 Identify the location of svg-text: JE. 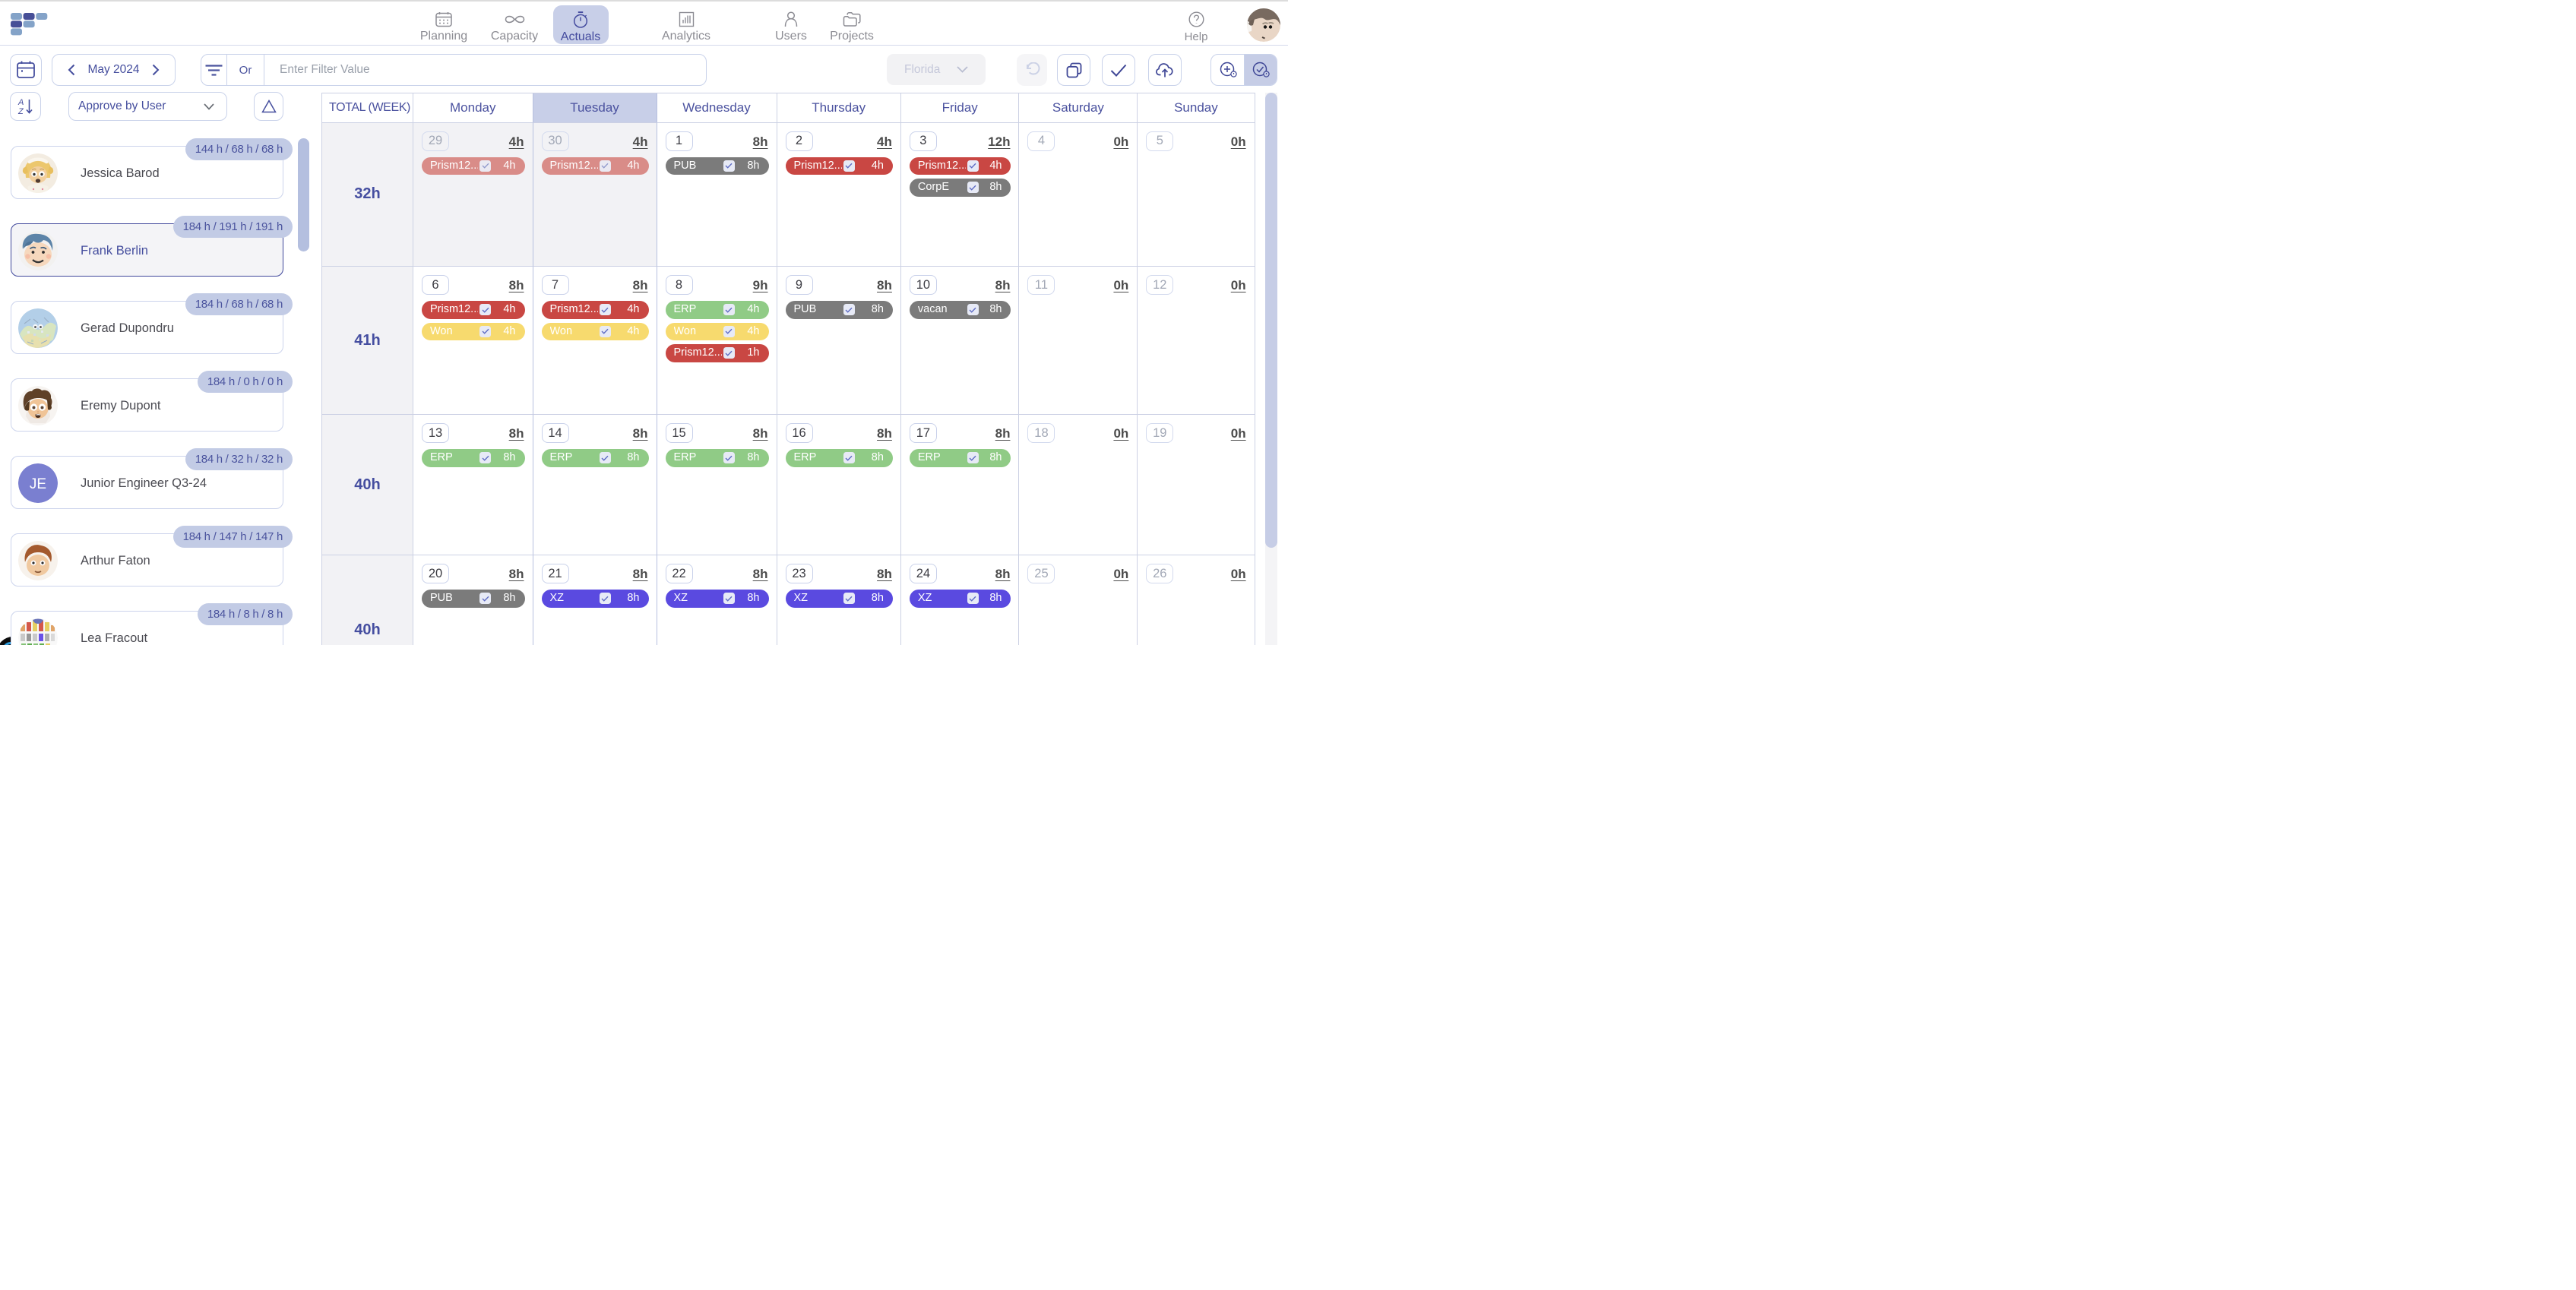
(38, 484).